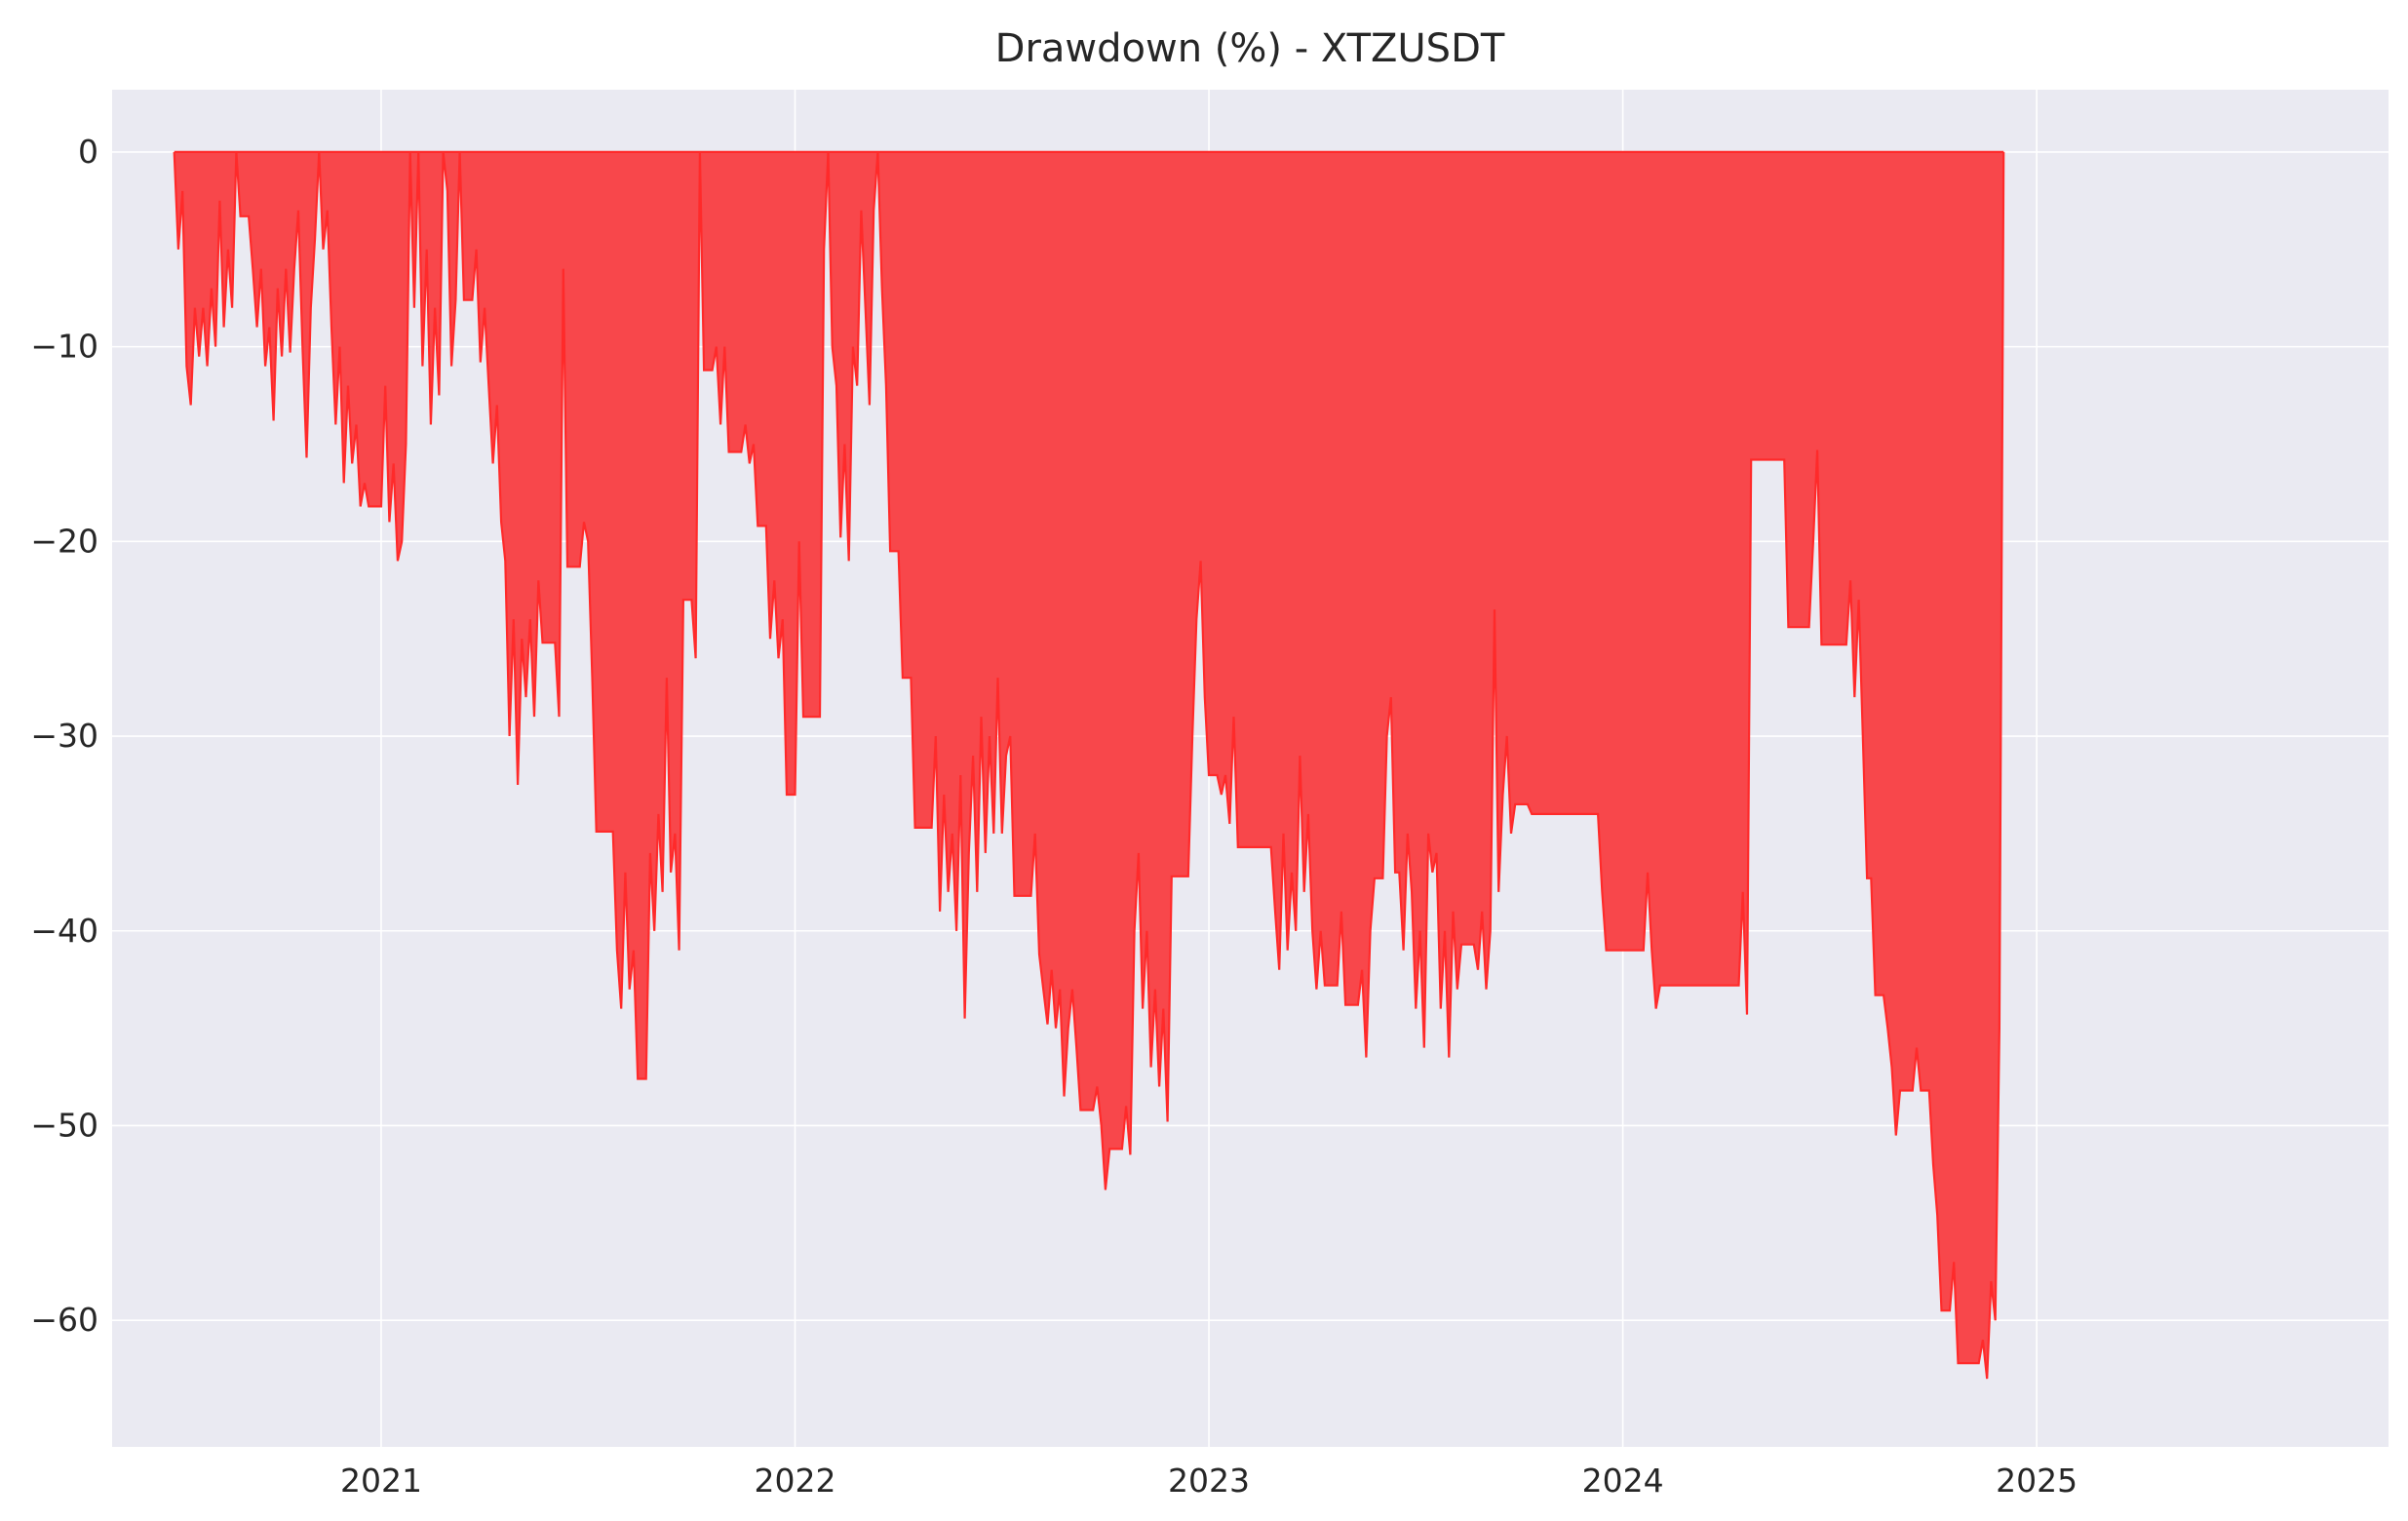 The height and width of the screenshot is (1521, 2408). I want to click on y-tick-label: −30, so click(64, 736).